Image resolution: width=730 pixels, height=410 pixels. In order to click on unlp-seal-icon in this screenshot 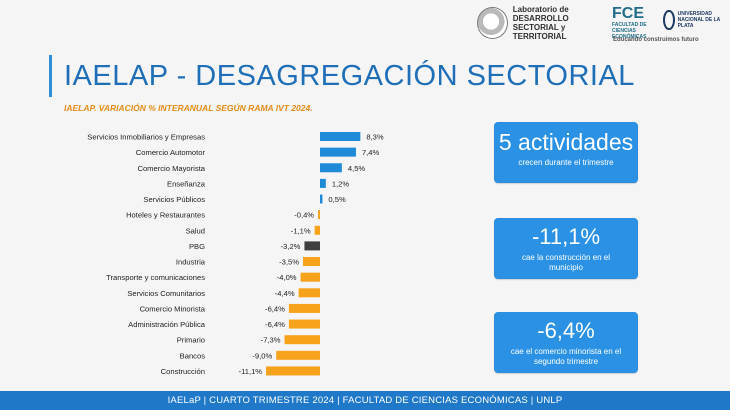, I will do `click(669, 20)`.